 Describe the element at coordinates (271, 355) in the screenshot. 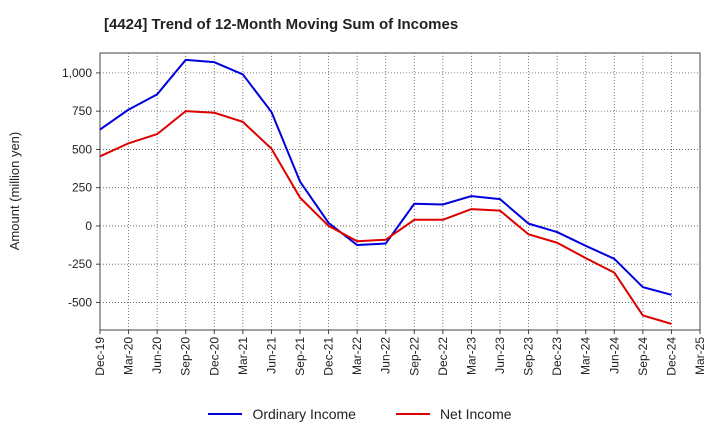

I see `x-tick-label: Jun-21` at that location.